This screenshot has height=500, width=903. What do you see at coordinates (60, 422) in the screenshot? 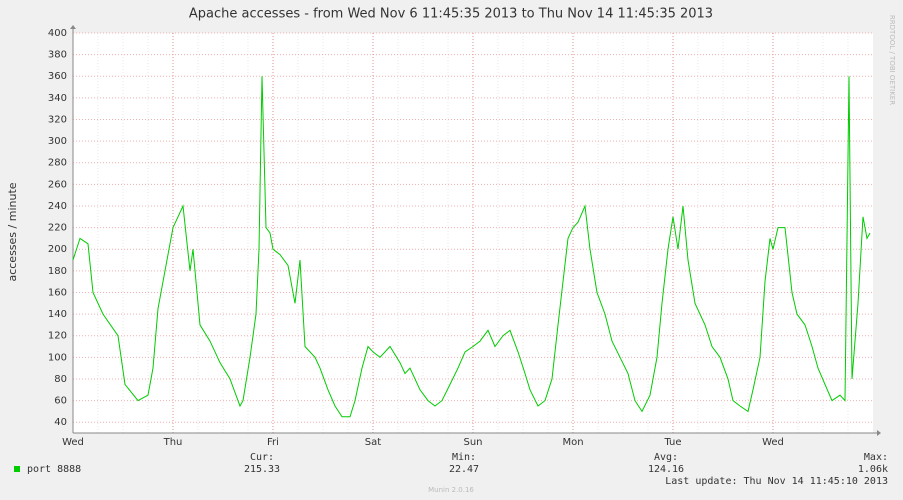
I see `y-tick-label: 40` at bounding box center [60, 422].